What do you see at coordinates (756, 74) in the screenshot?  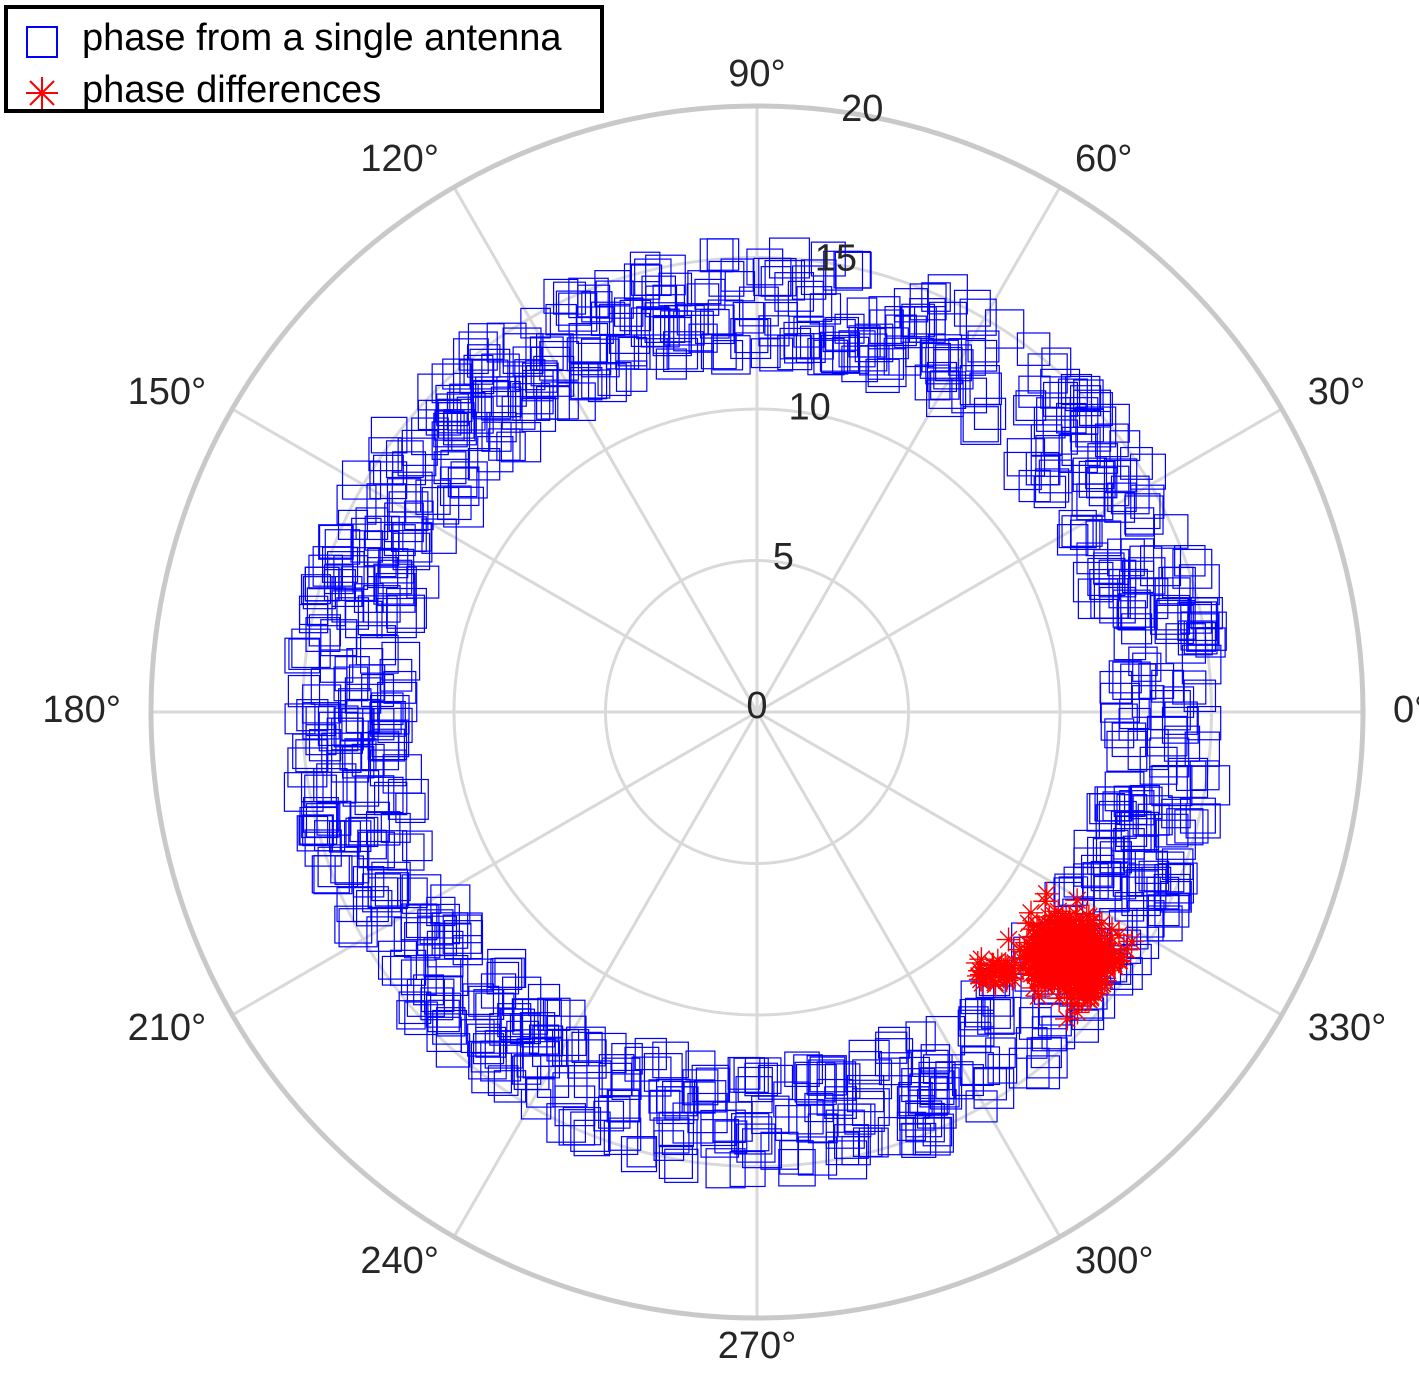 I see `theta-tick-label: 90°` at bounding box center [756, 74].